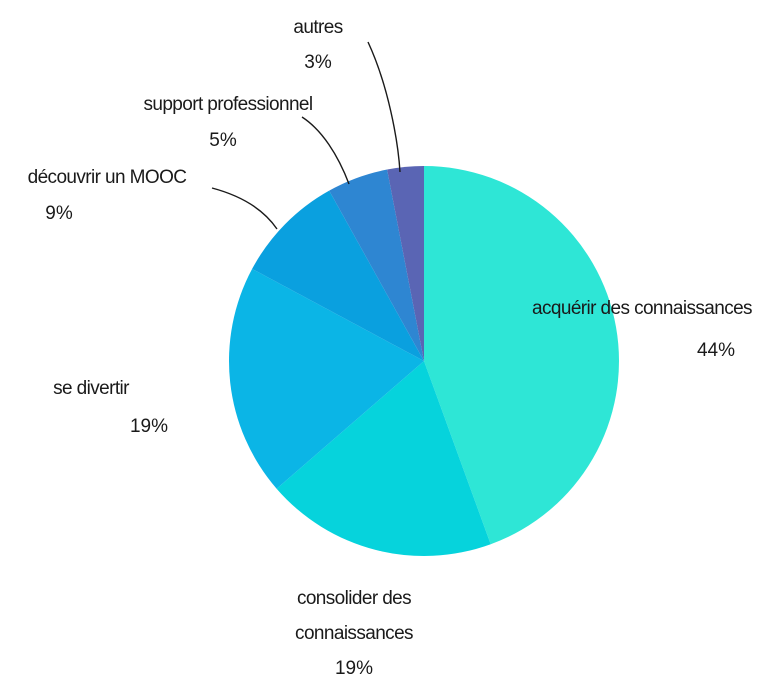 The width and height of the screenshot is (771, 677). Describe the element at coordinates (325, 150) in the screenshot. I see `leader-line-support-professionnel` at that location.